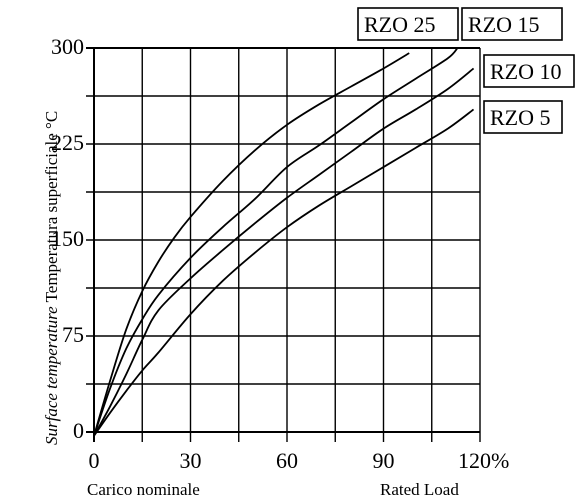 The width and height of the screenshot is (576, 500). What do you see at coordinates (73, 334) in the screenshot?
I see `y-tick-label: 75` at bounding box center [73, 334].